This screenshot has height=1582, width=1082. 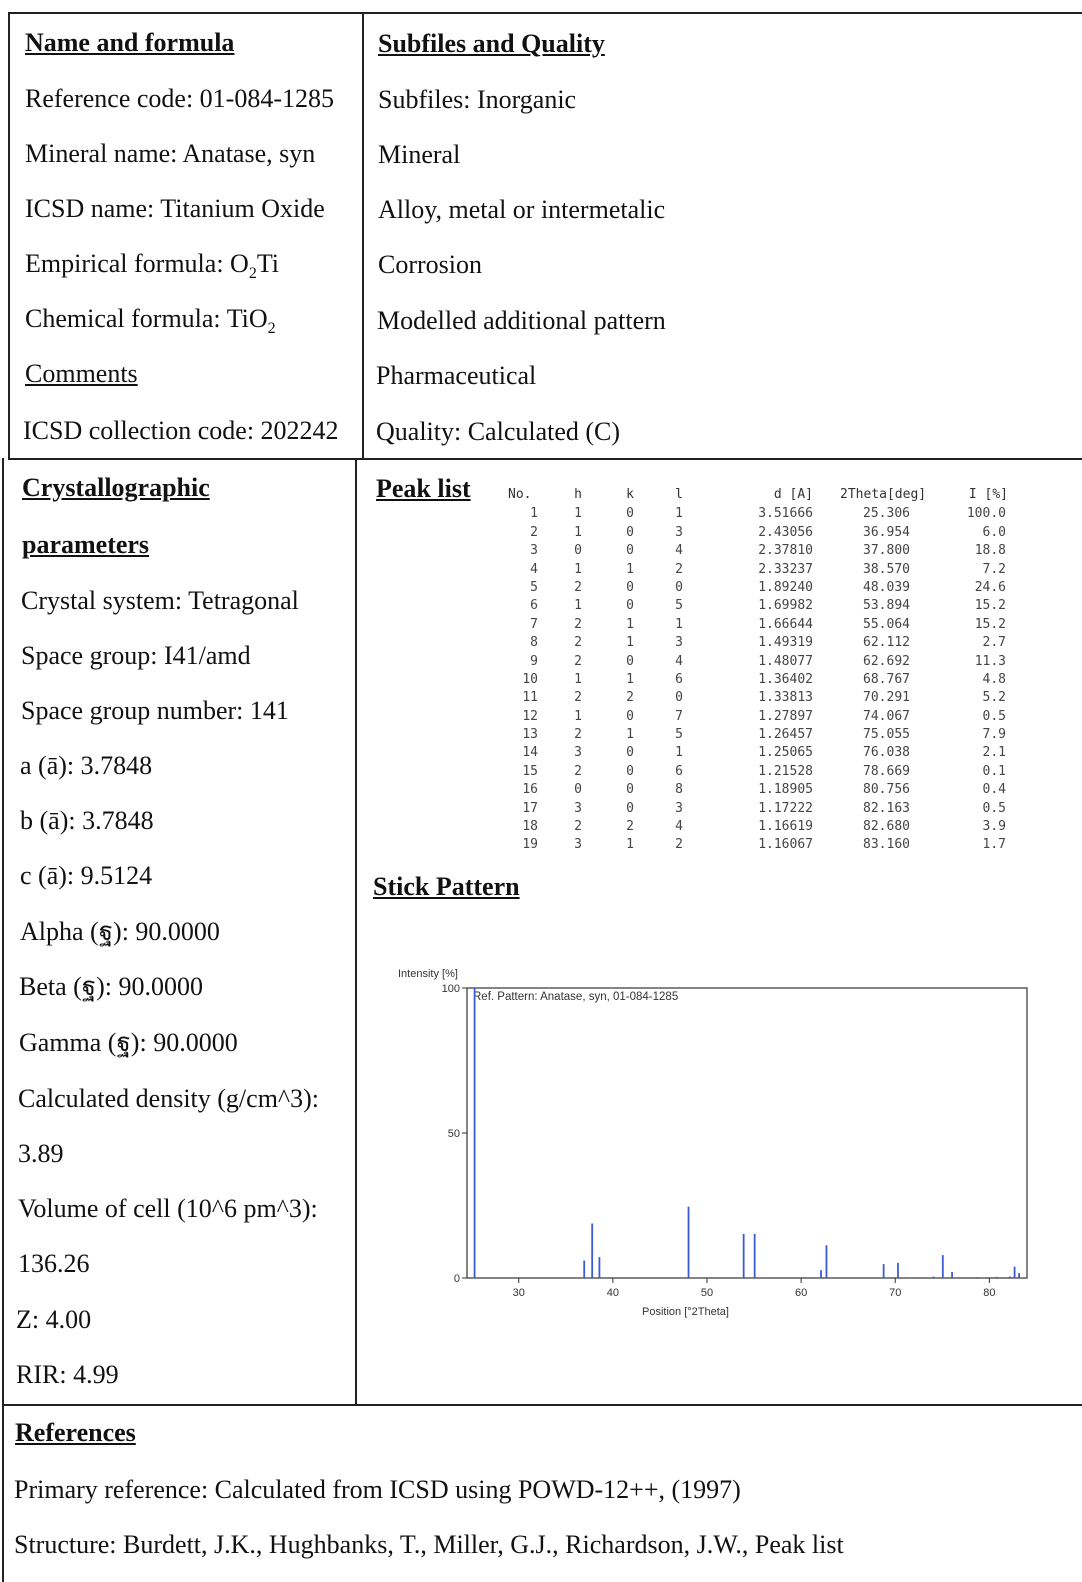 I want to click on peak-cell: 1.33813, so click(x=785, y=698).